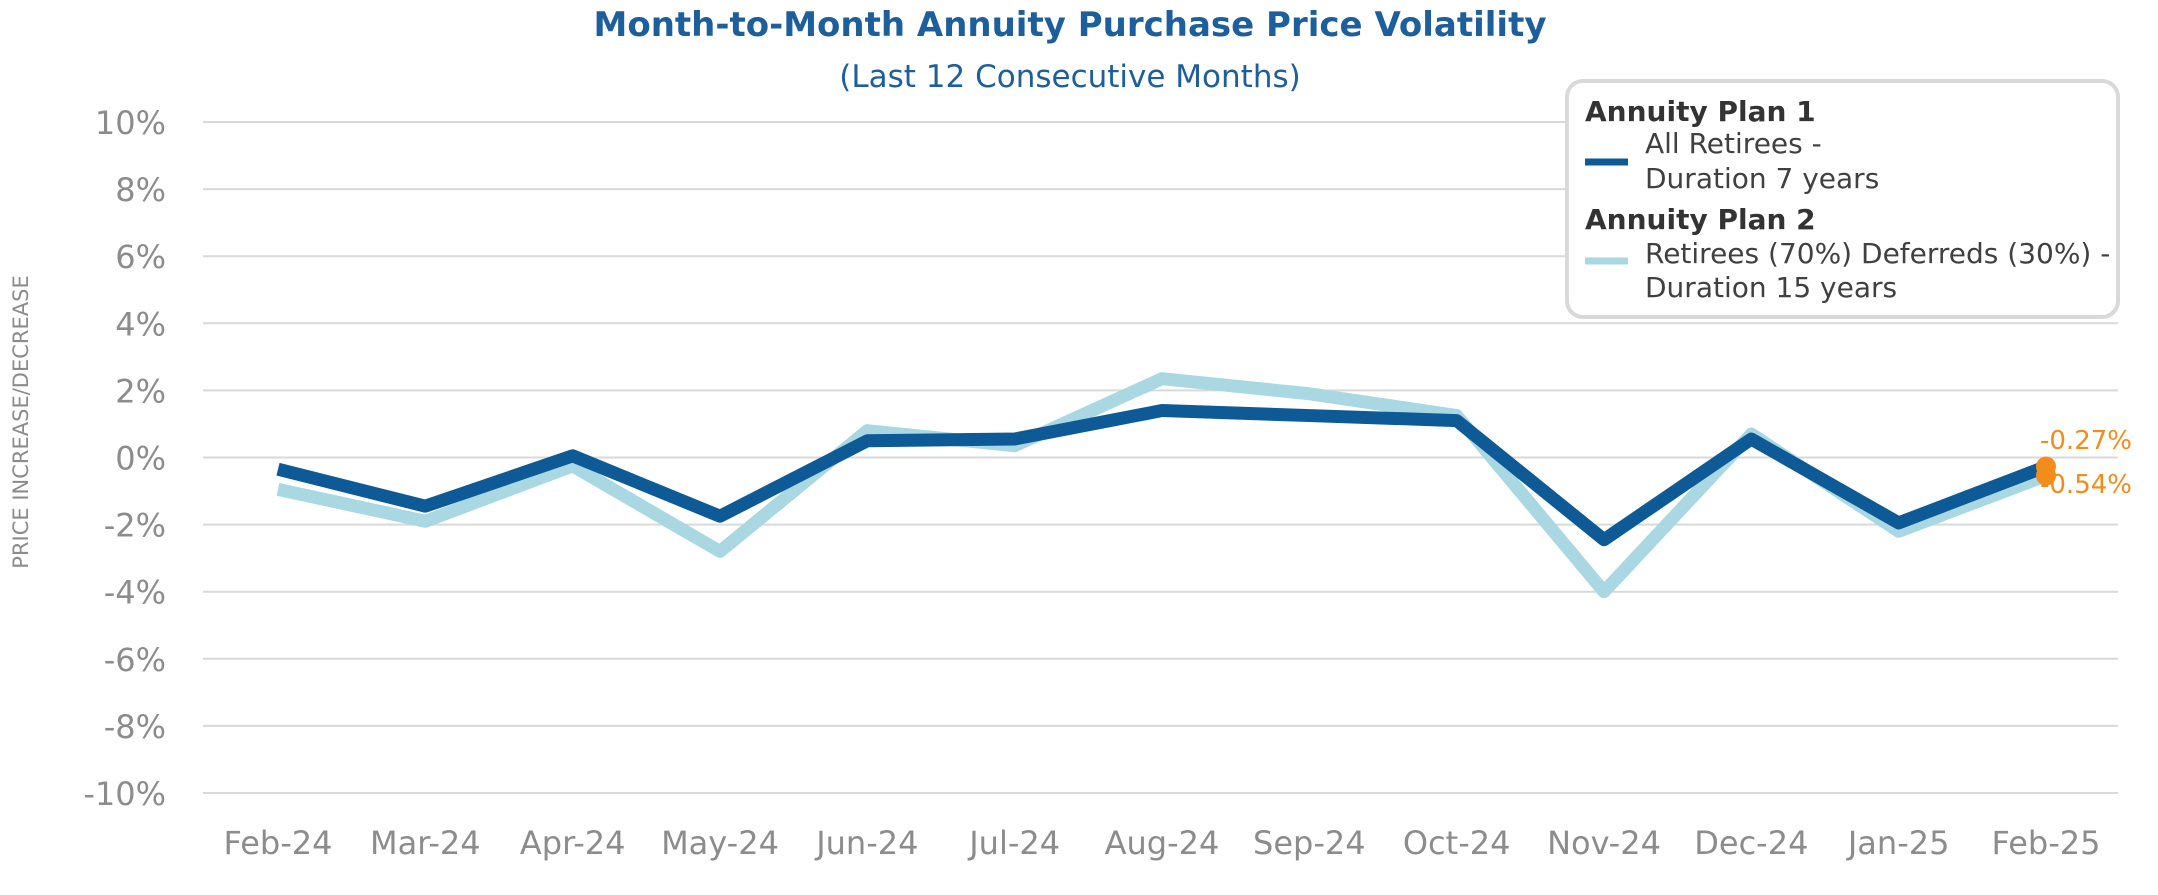  What do you see at coordinates (1457, 843) in the screenshot?
I see `x-tick-label: Oct-24` at bounding box center [1457, 843].